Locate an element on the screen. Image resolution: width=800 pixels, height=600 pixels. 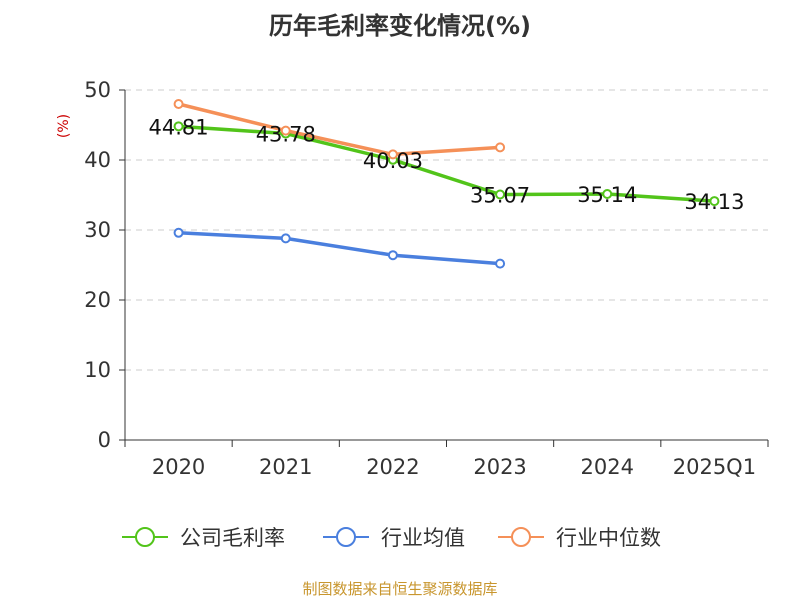
legend-item-2: 行业均值 is located at coordinates (394, 538).